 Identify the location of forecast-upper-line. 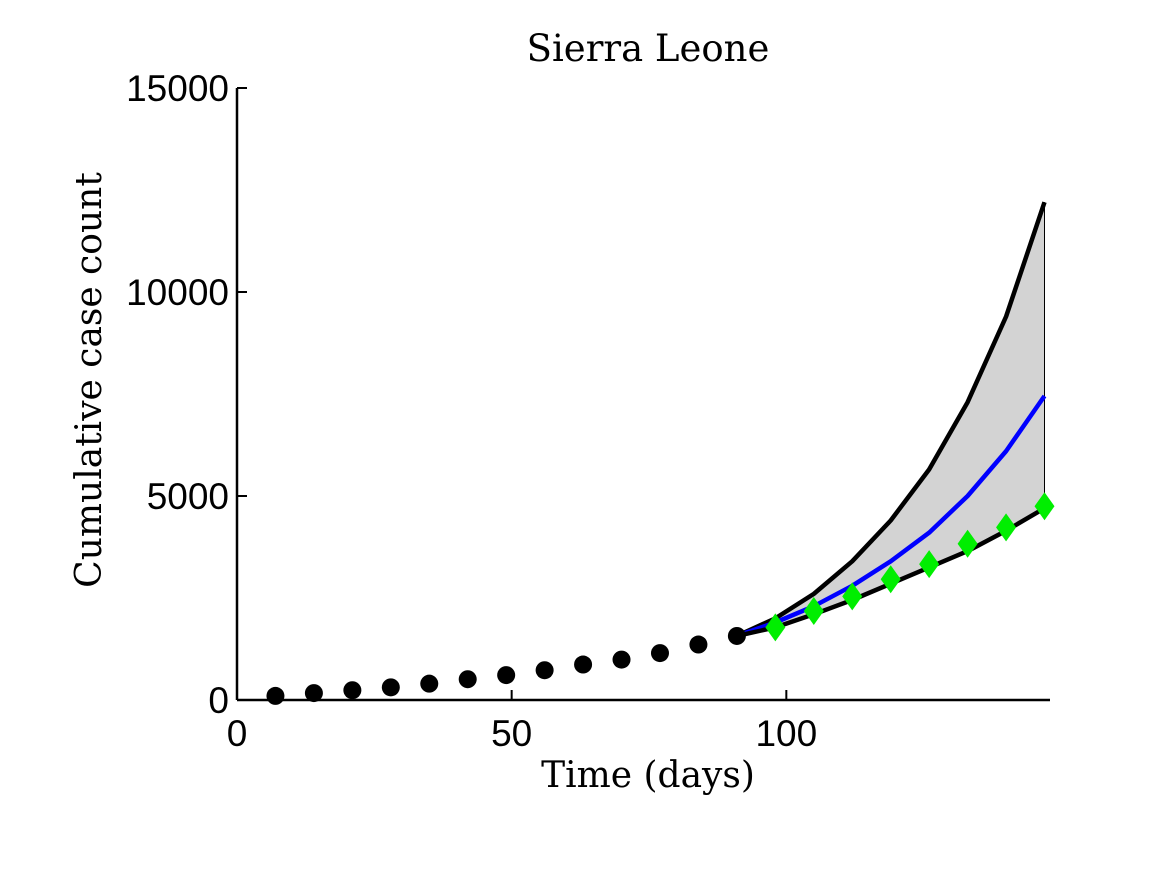
(891, 419).